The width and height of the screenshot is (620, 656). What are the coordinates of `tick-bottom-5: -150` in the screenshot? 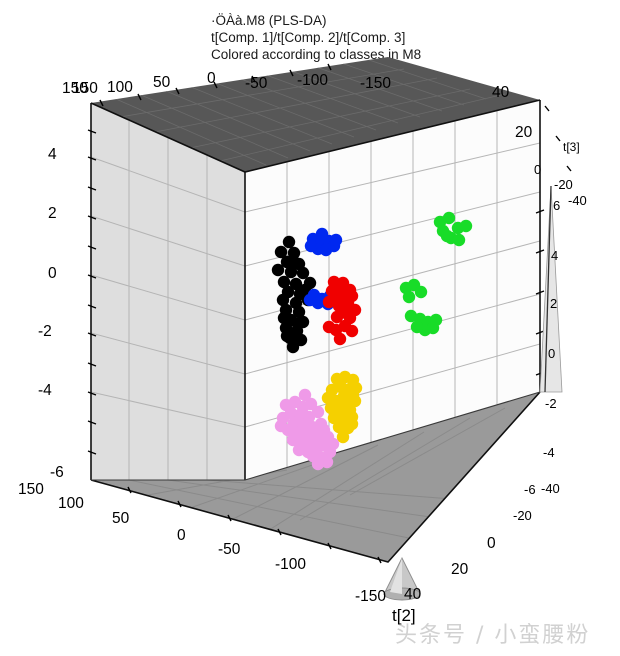 It's located at (371, 596).